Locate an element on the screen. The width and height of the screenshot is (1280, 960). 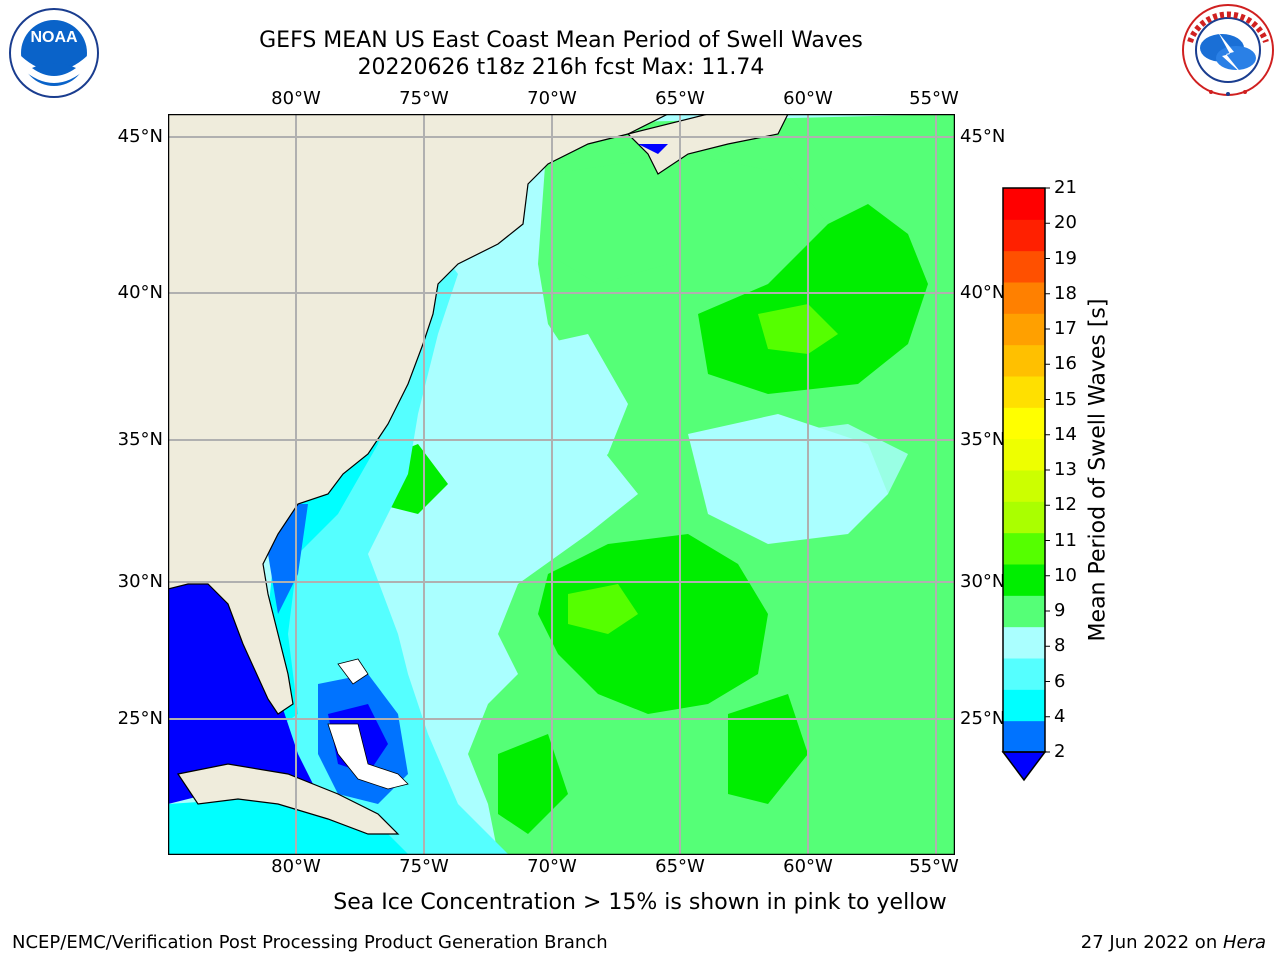
lat-label-right: 35°N is located at coordinates (983, 439).